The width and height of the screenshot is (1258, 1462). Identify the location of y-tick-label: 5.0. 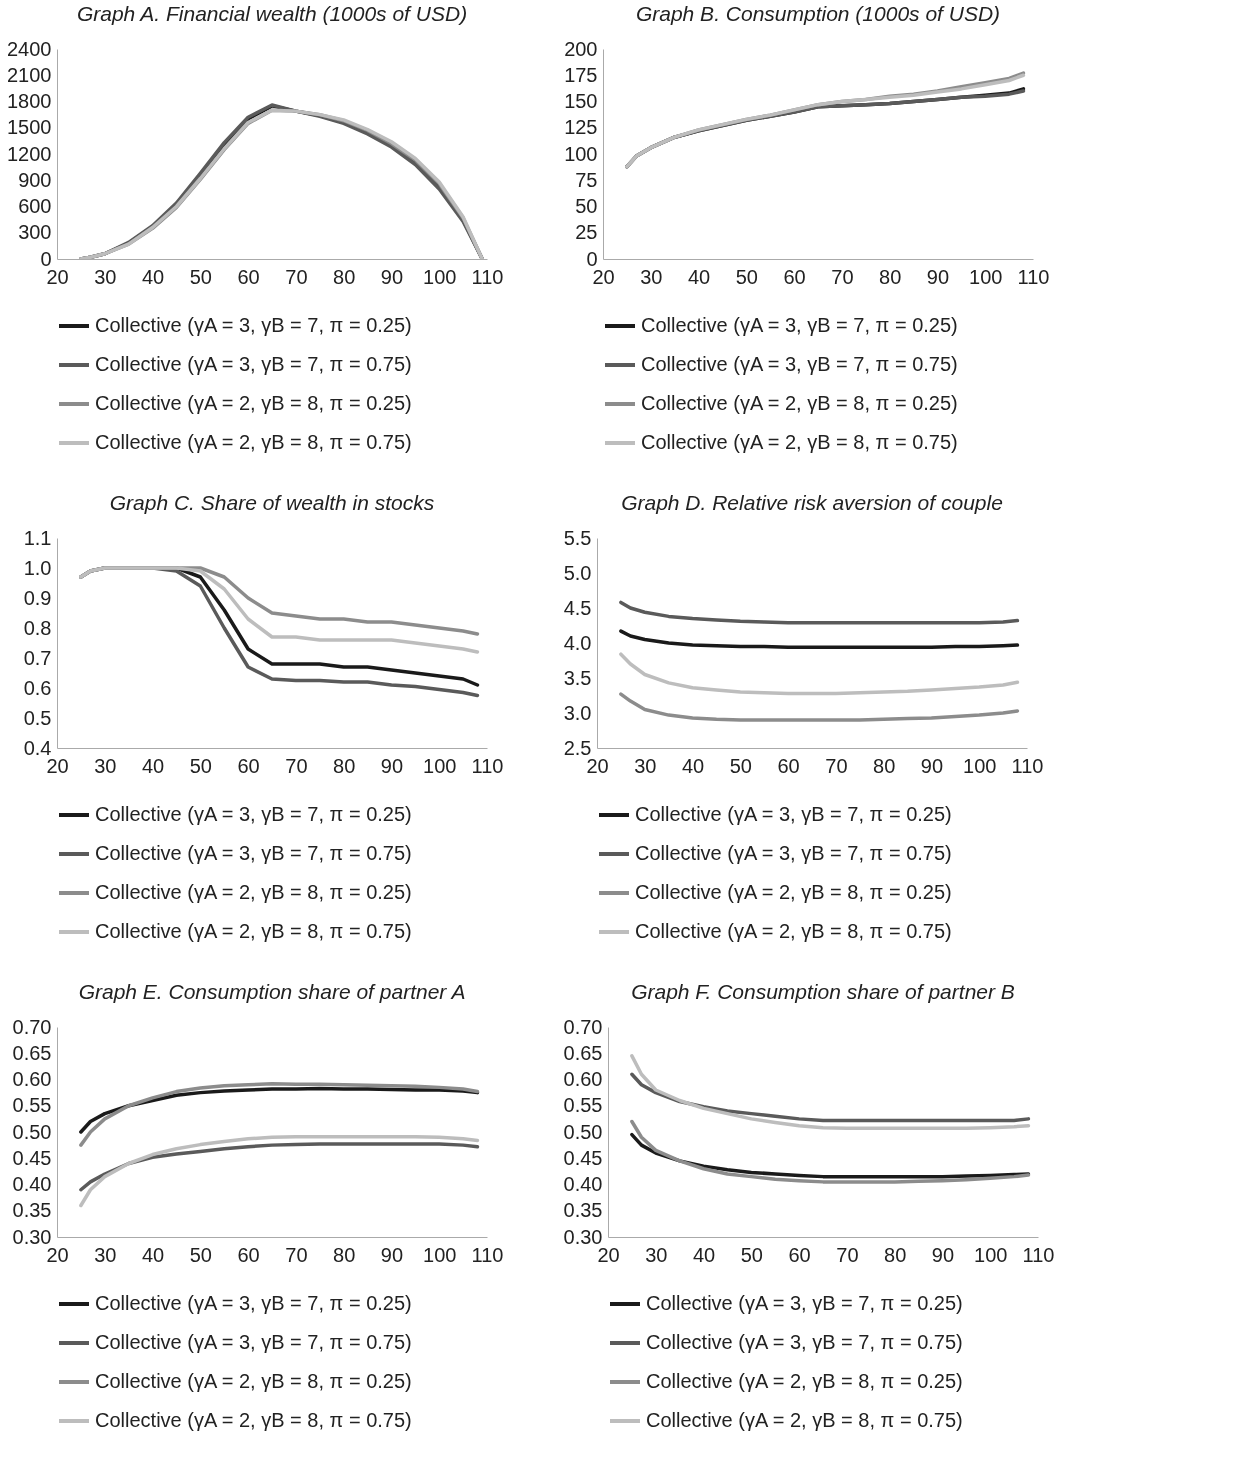
(577, 572).